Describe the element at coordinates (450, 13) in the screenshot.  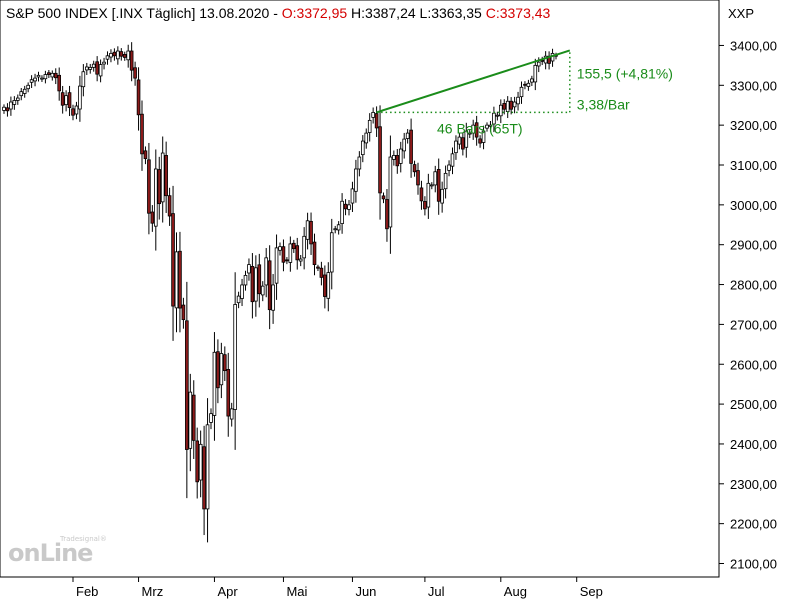
I see `header-low: L:3363,35` at that location.